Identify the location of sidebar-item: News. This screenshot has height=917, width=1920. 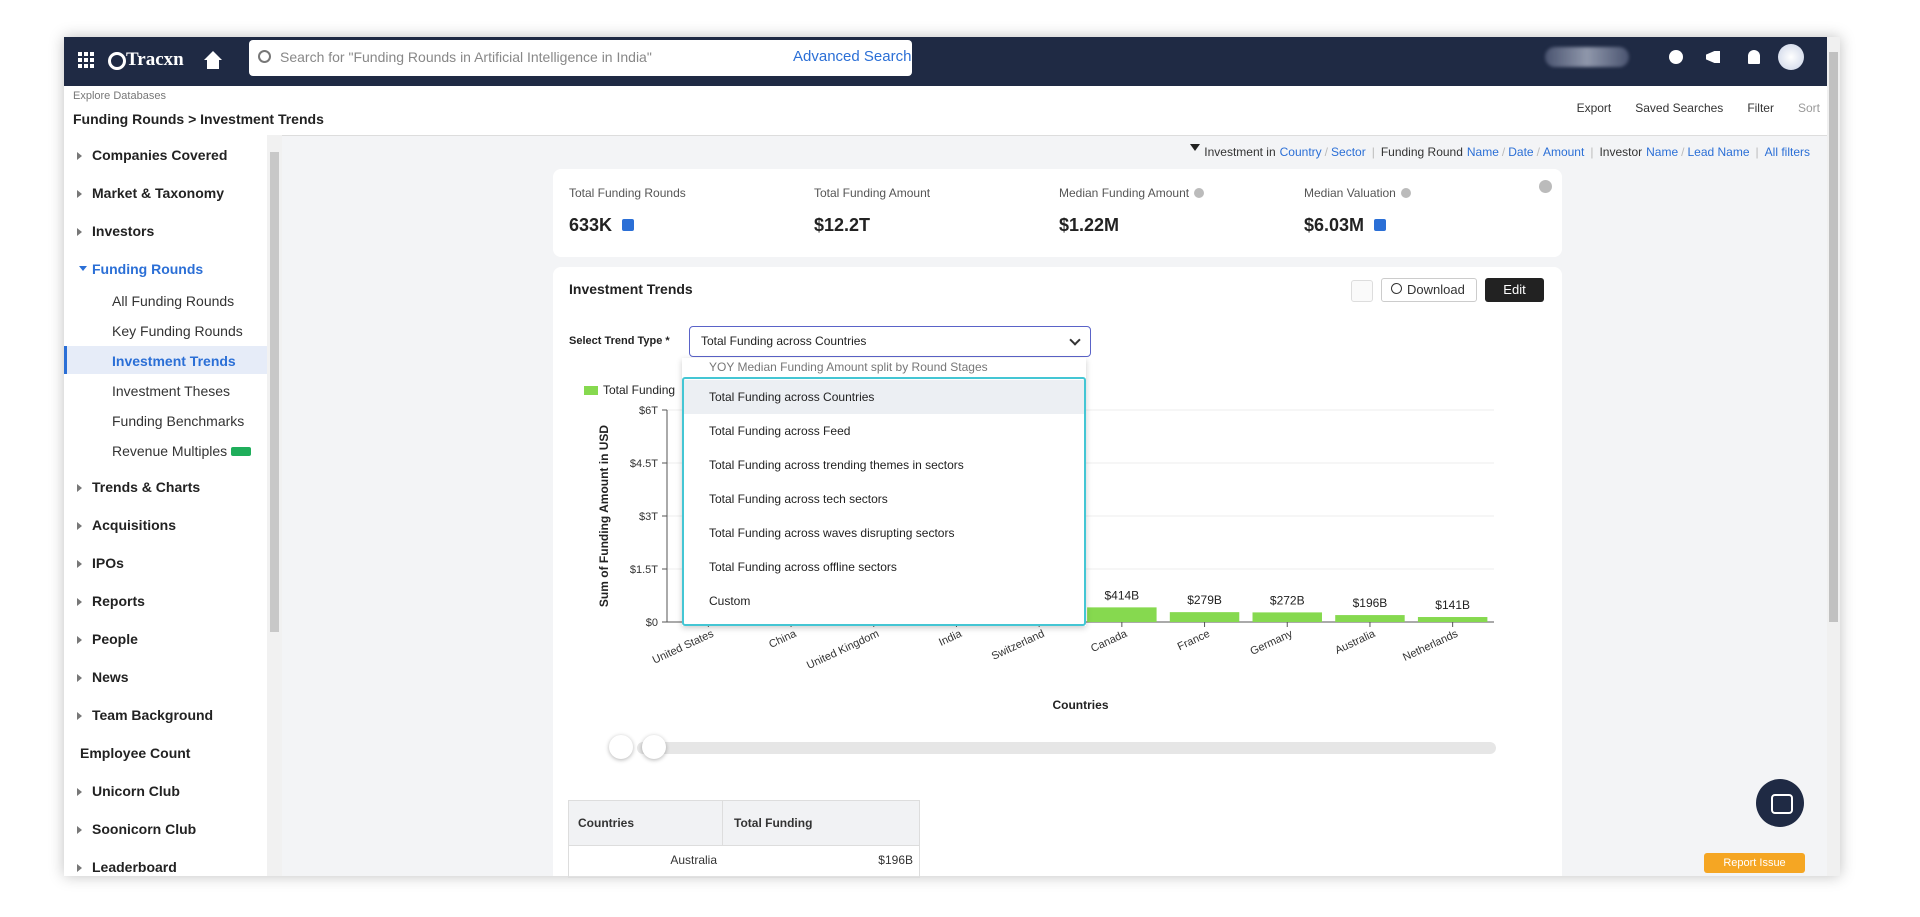
(110, 677).